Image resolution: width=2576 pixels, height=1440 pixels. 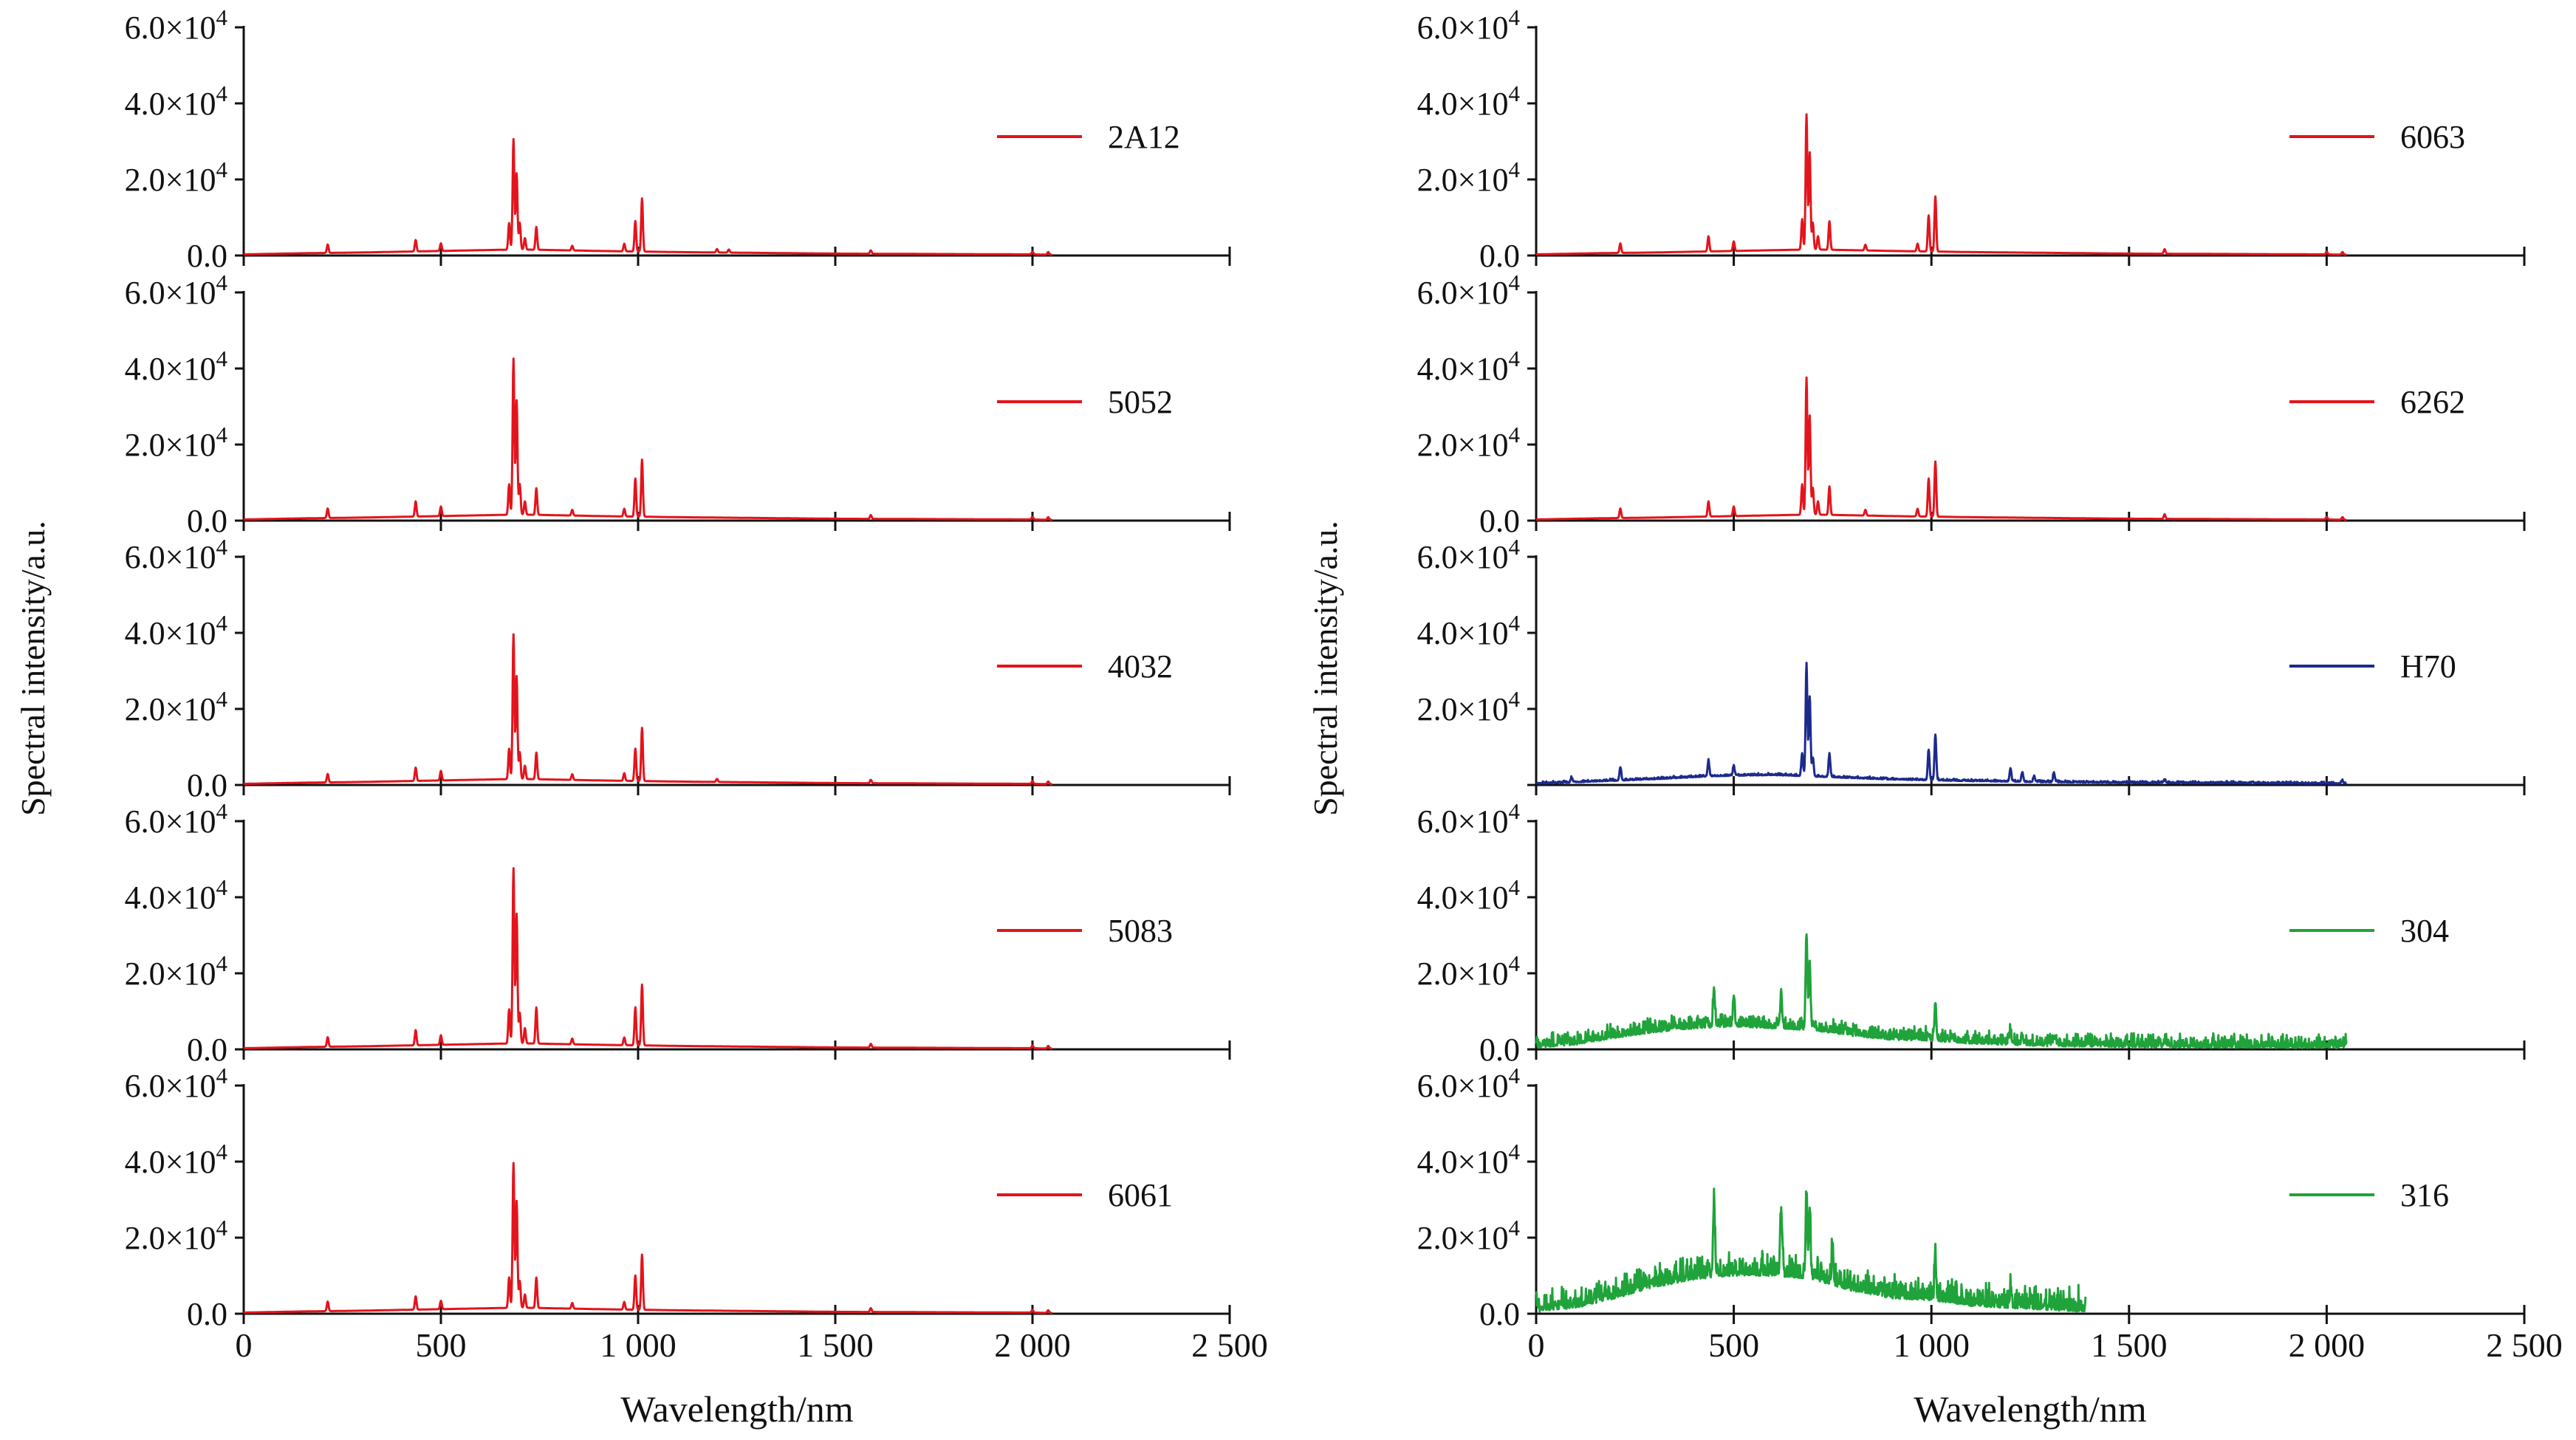 What do you see at coordinates (1144, 137) in the screenshot?
I see `legend-label: 2A12` at bounding box center [1144, 137].